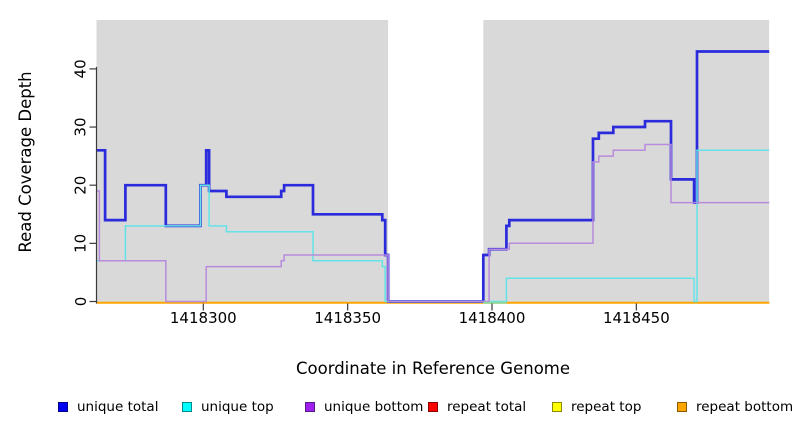 The width and height of the screenshot is (792, 432). What do you see at coordinates (636, 318) in the screenshot?
I see `x-tick-label: 1418450` at bounding box center [636, 318].